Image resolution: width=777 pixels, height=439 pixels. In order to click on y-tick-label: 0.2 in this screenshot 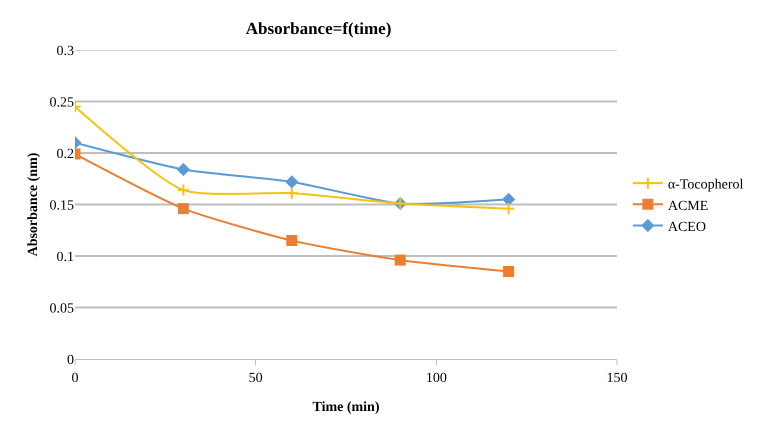, I will do `click(65, 154)`.